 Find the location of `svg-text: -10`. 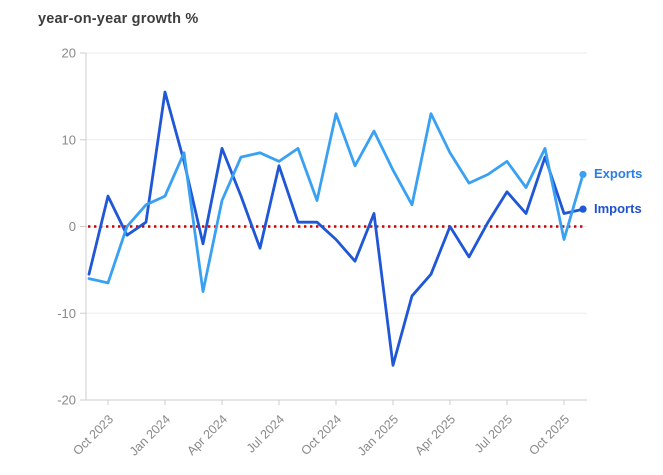

svg-text: -10 is located at coordinates (66, 313).